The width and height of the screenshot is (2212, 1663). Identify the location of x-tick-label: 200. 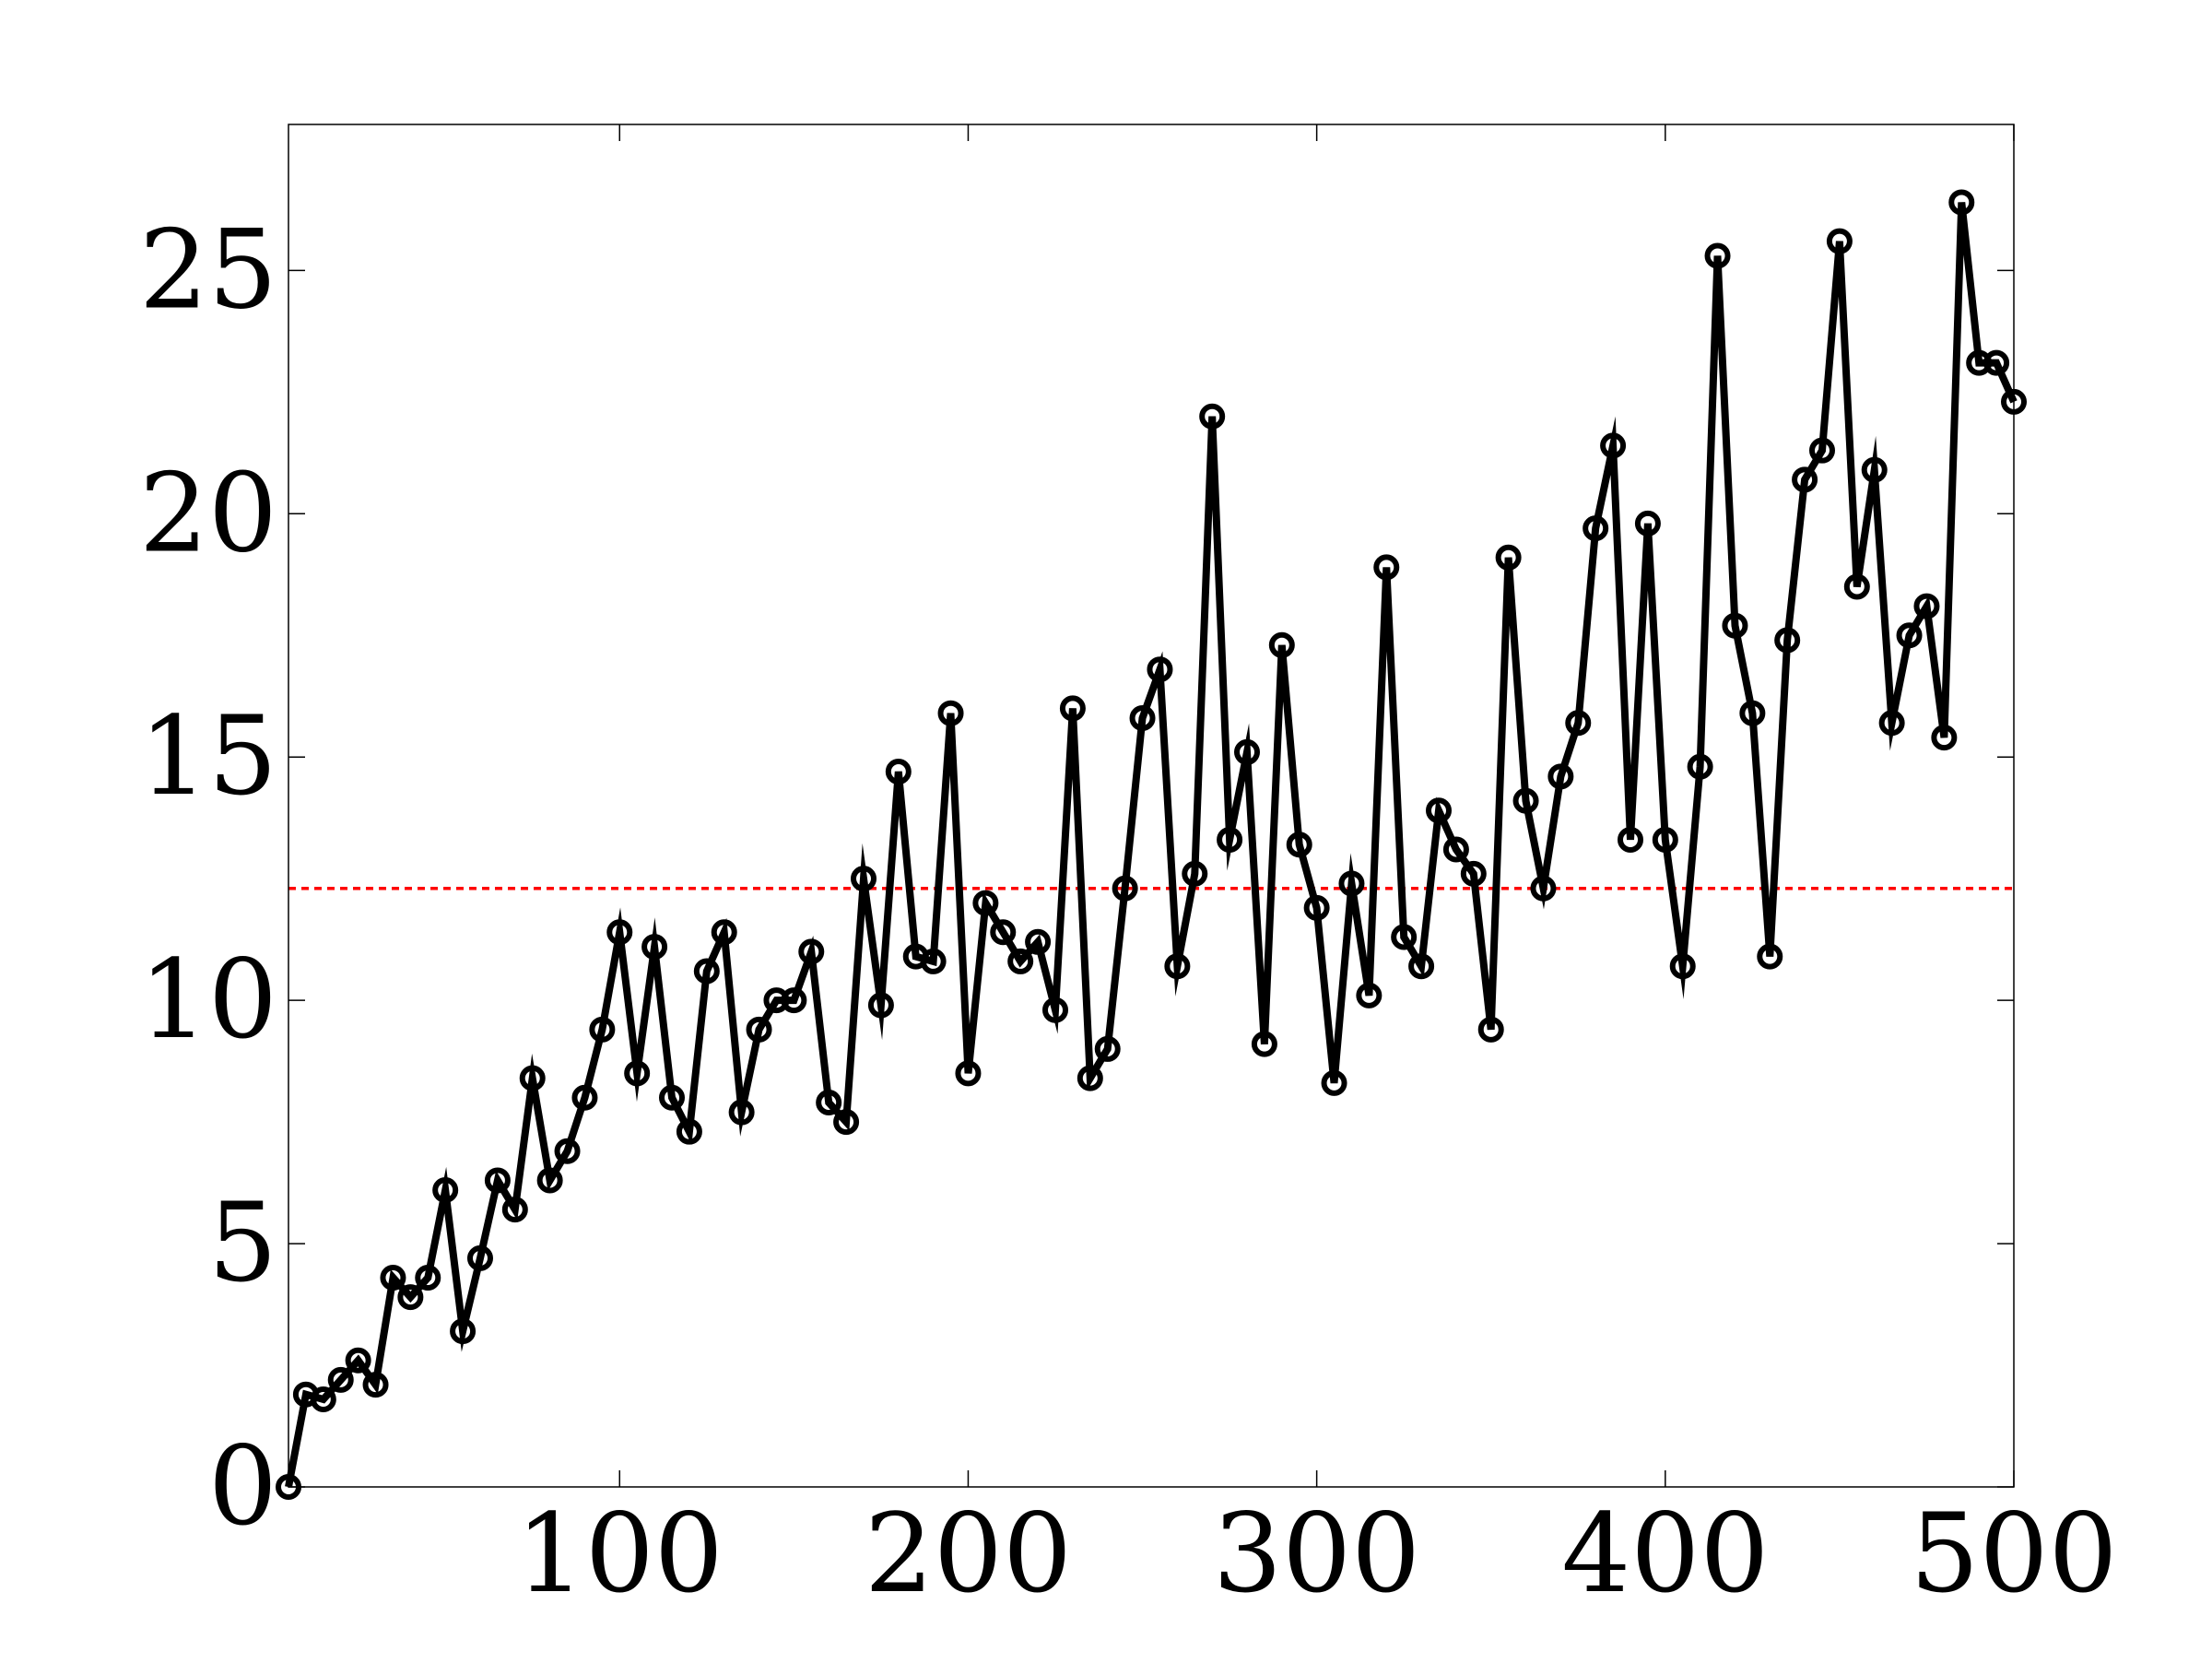
(968, 1553).